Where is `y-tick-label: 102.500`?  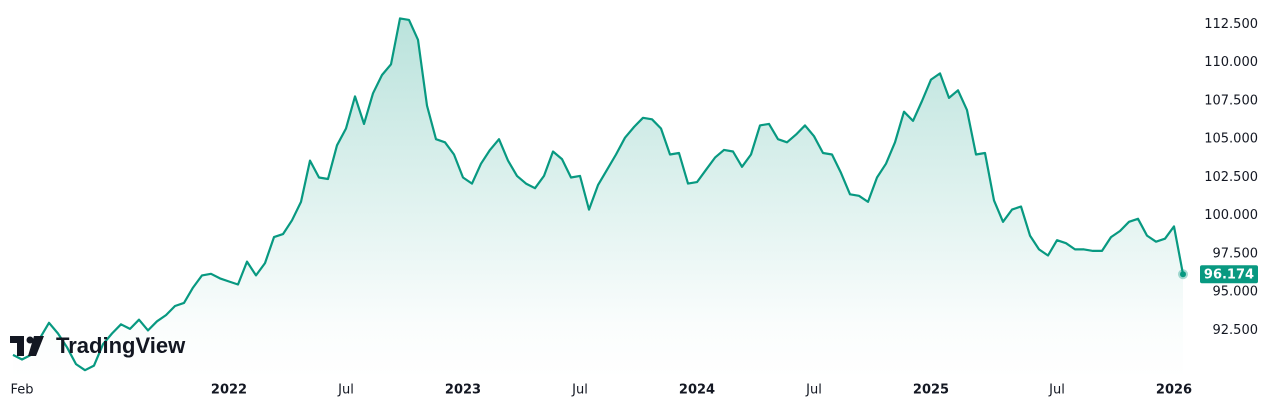 y-tick-label: 102.500 is located at coordinates (1231, 177).